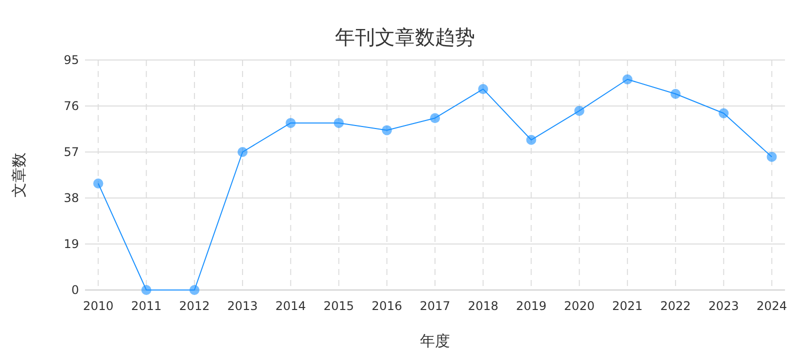  Describe the element at coordinates (723, 306) in the screenshot. I see `x-tick-label: 2023` at that location.